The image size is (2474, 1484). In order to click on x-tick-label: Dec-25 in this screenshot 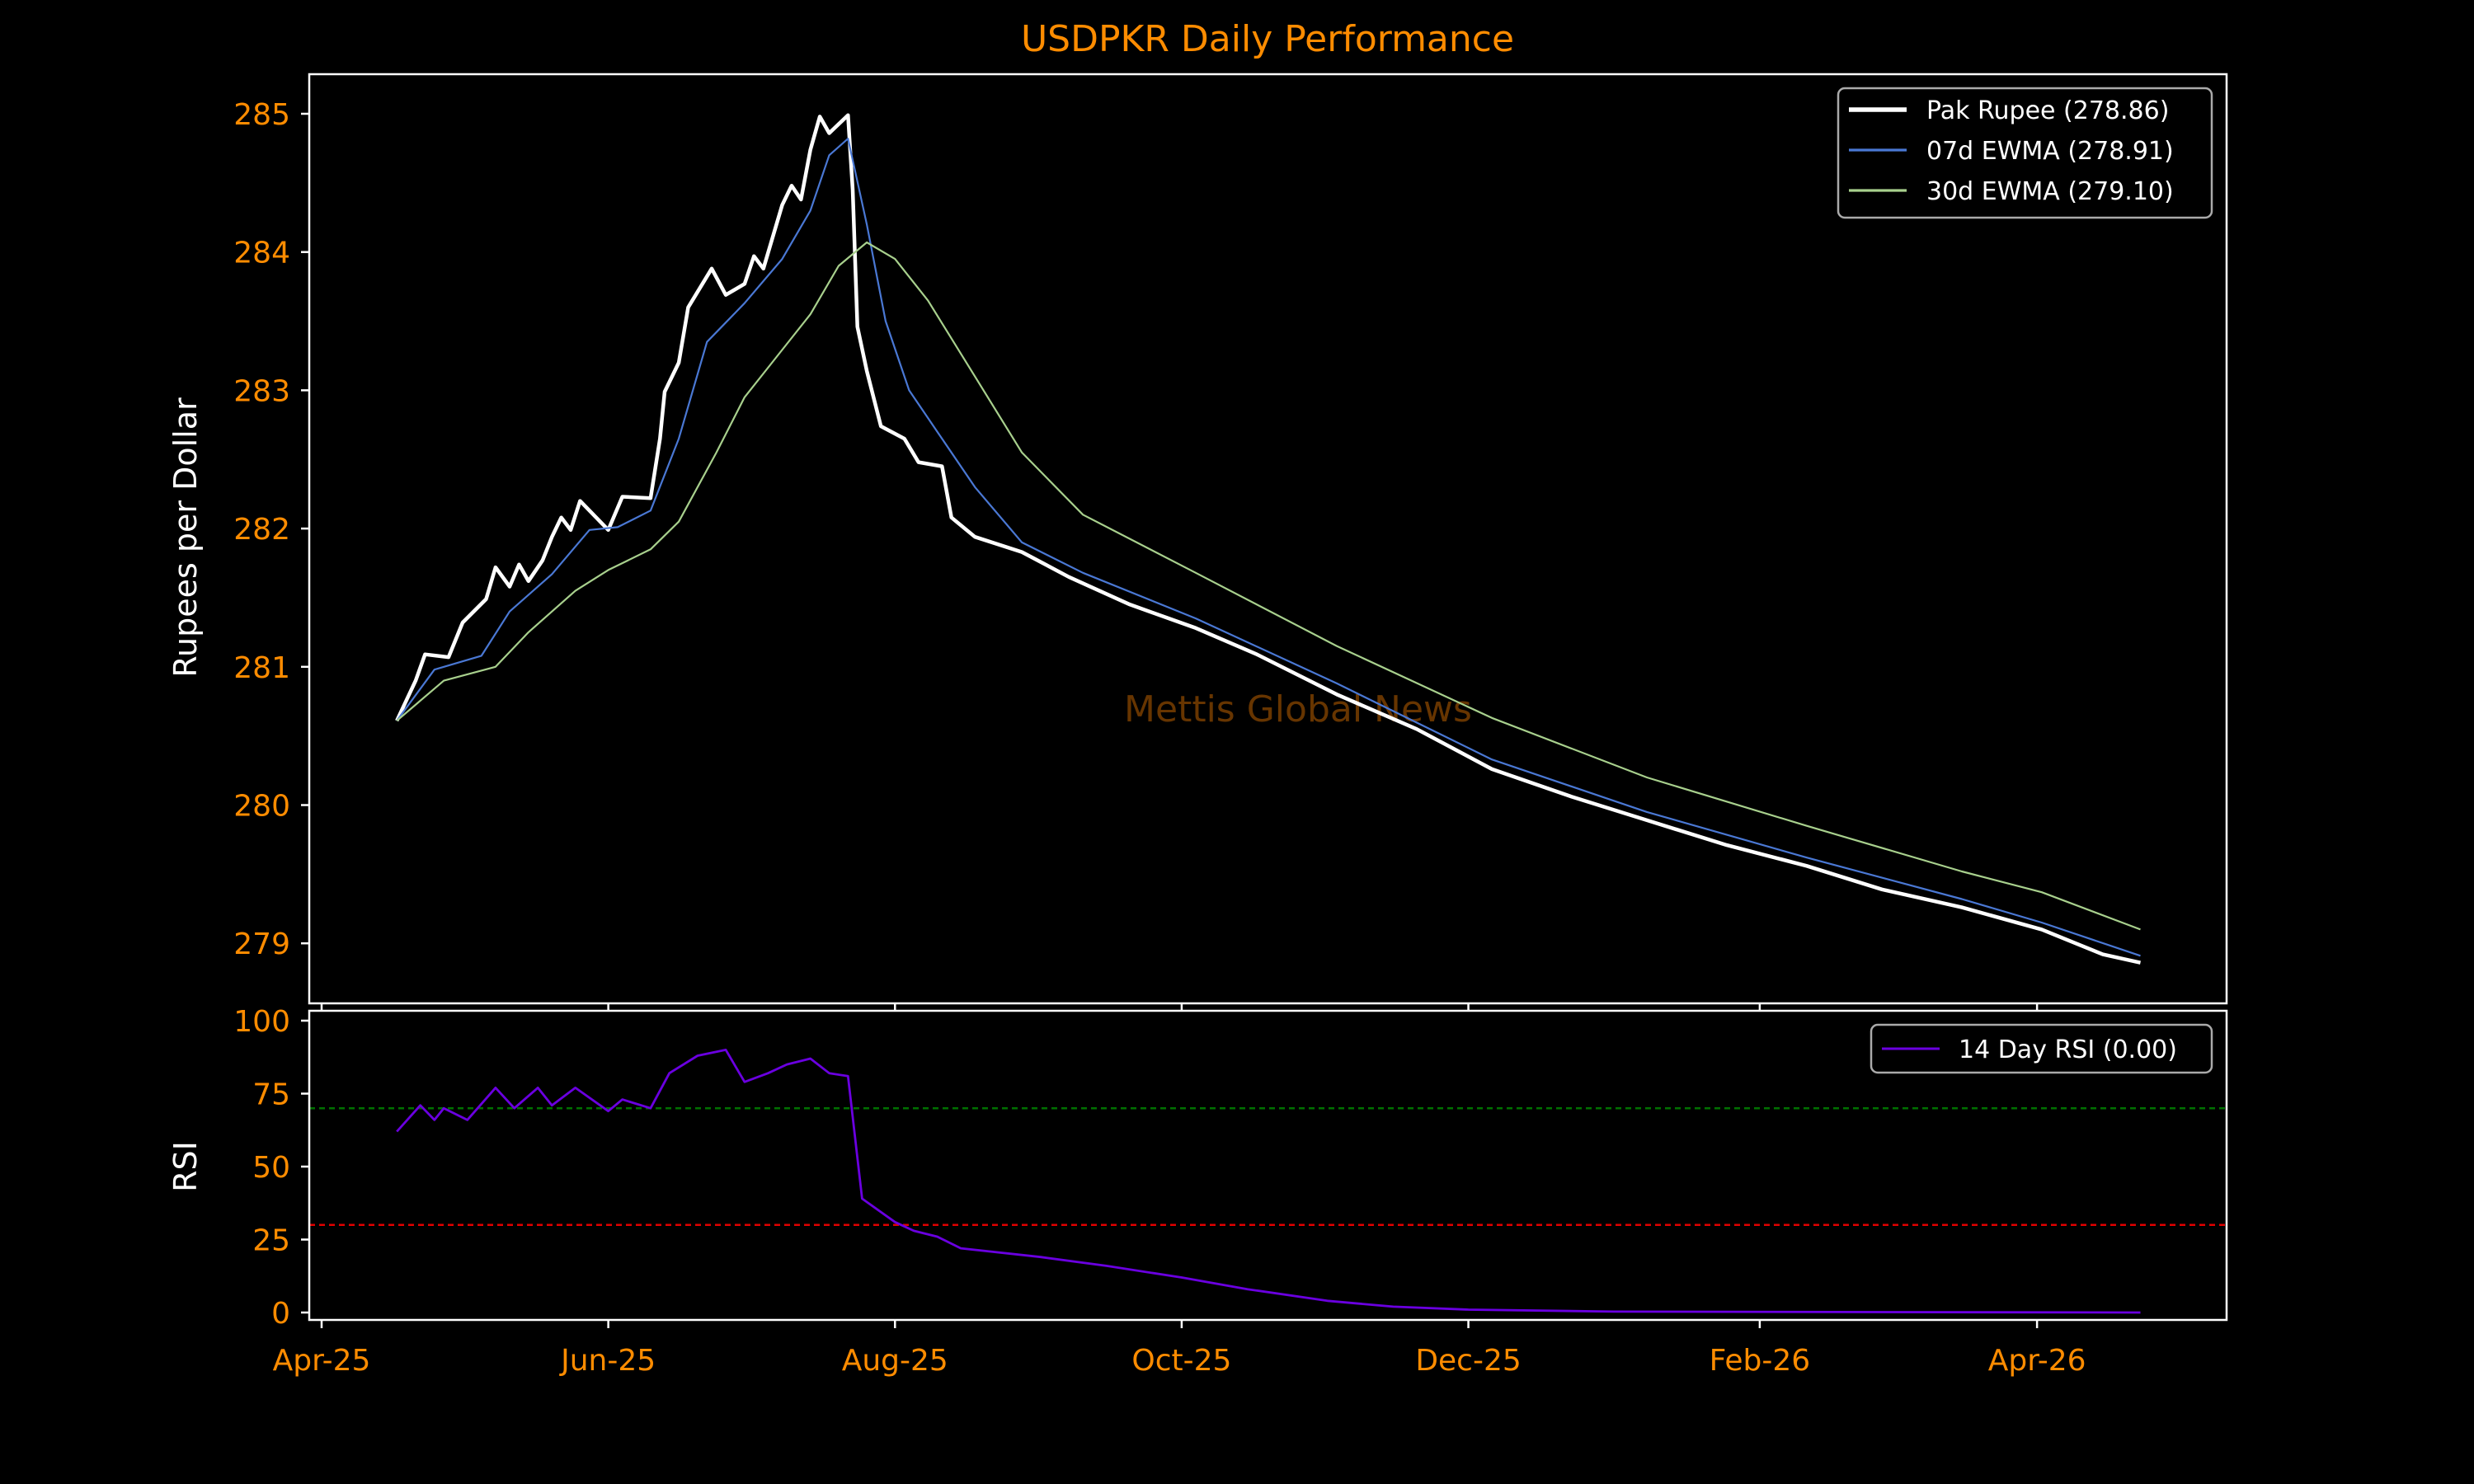, I will do `click(1468, 1361)`.